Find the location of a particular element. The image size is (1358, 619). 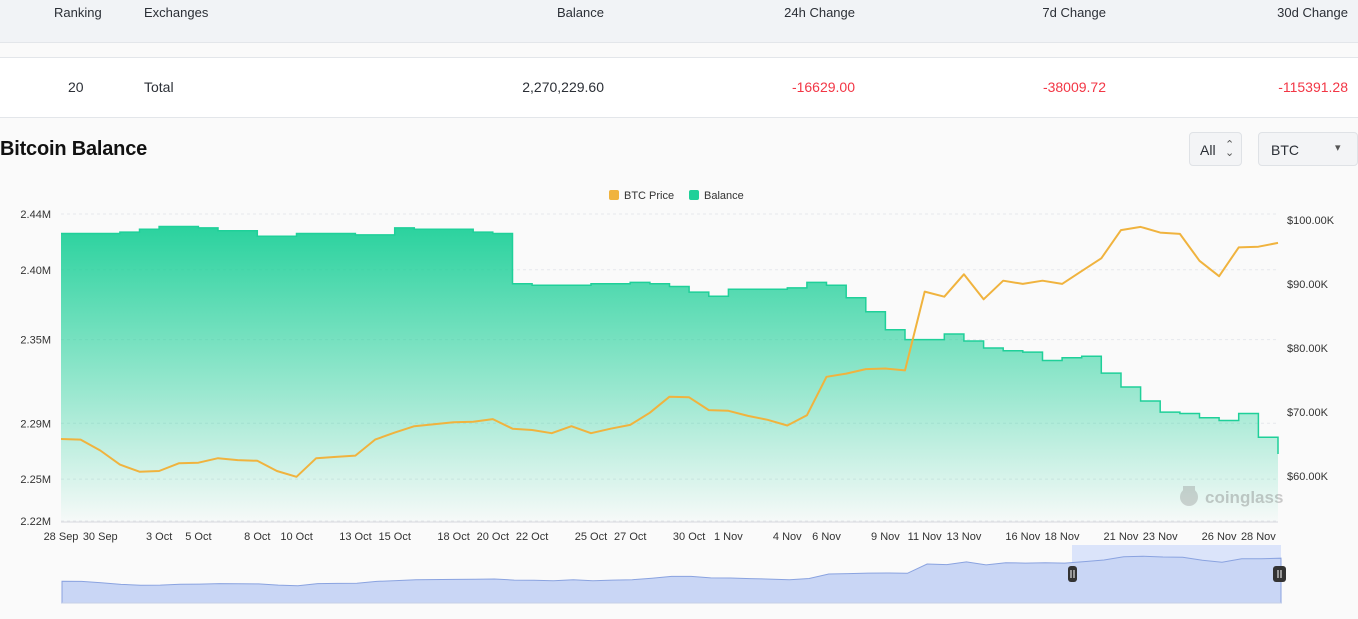

x-tick-label: 5 Oct is located at coordinates (198, 537).